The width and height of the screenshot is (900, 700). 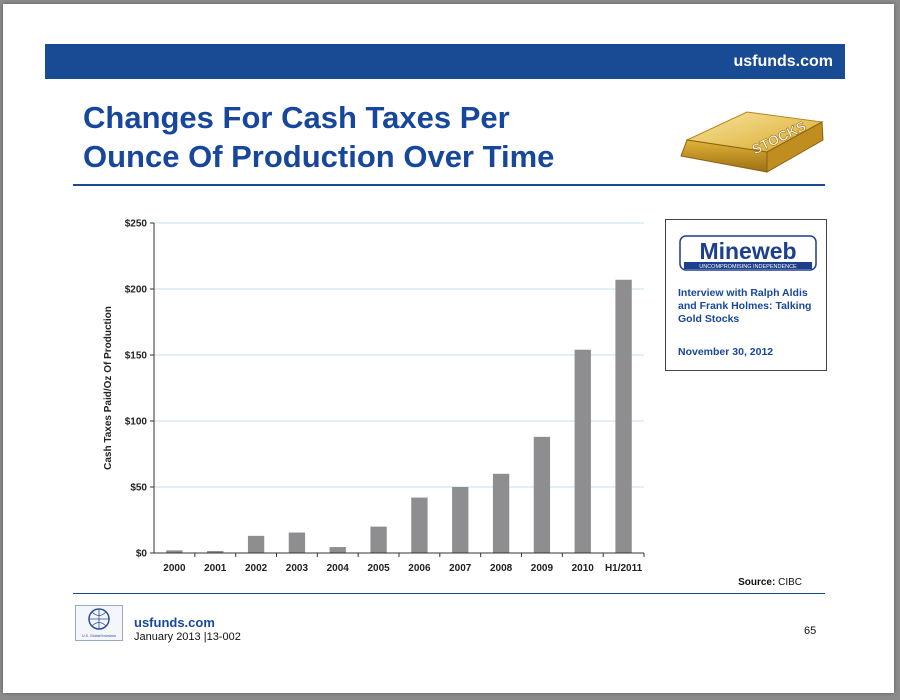 What do you see at coordinates (757, 582) in the screenshot?
I see `source-label: Source:` at bounding box center [757, 582].